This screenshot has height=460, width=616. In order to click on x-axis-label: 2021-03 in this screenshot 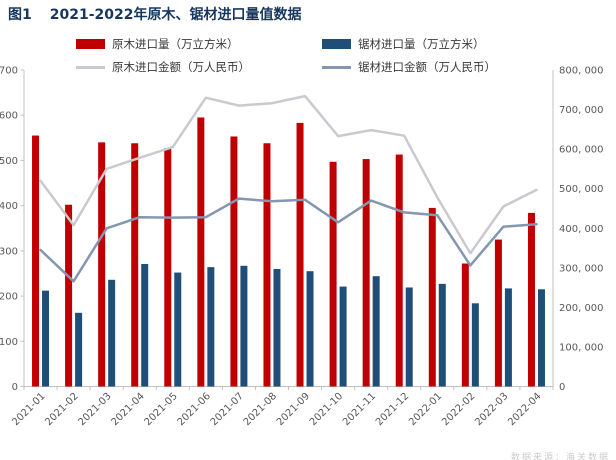, I will do `click(94, 409)`.